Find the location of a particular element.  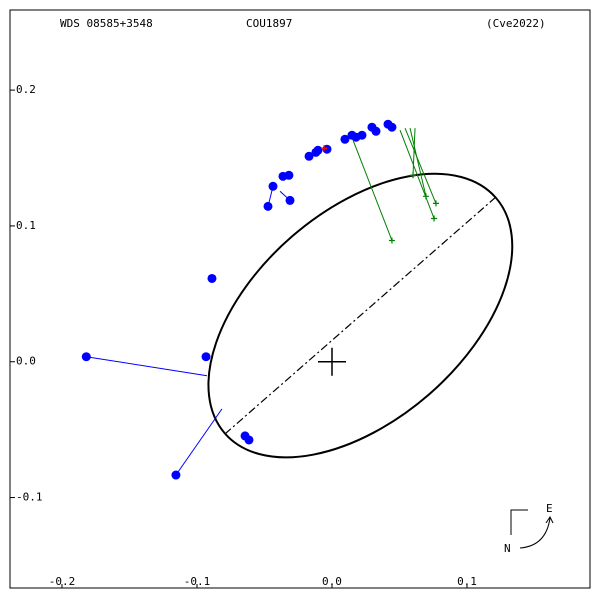

x-tick-label: 0.0 is located at coordinates (332, 581).